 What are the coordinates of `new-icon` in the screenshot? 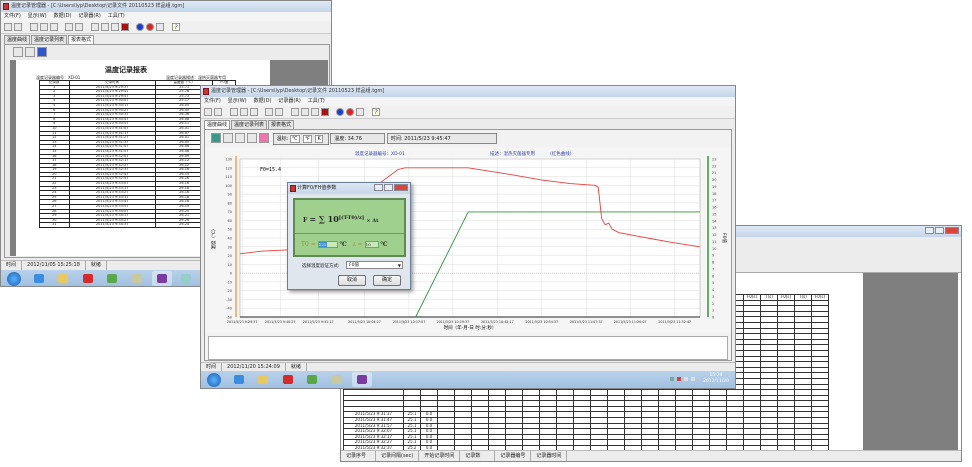 It's located at (208, 112).